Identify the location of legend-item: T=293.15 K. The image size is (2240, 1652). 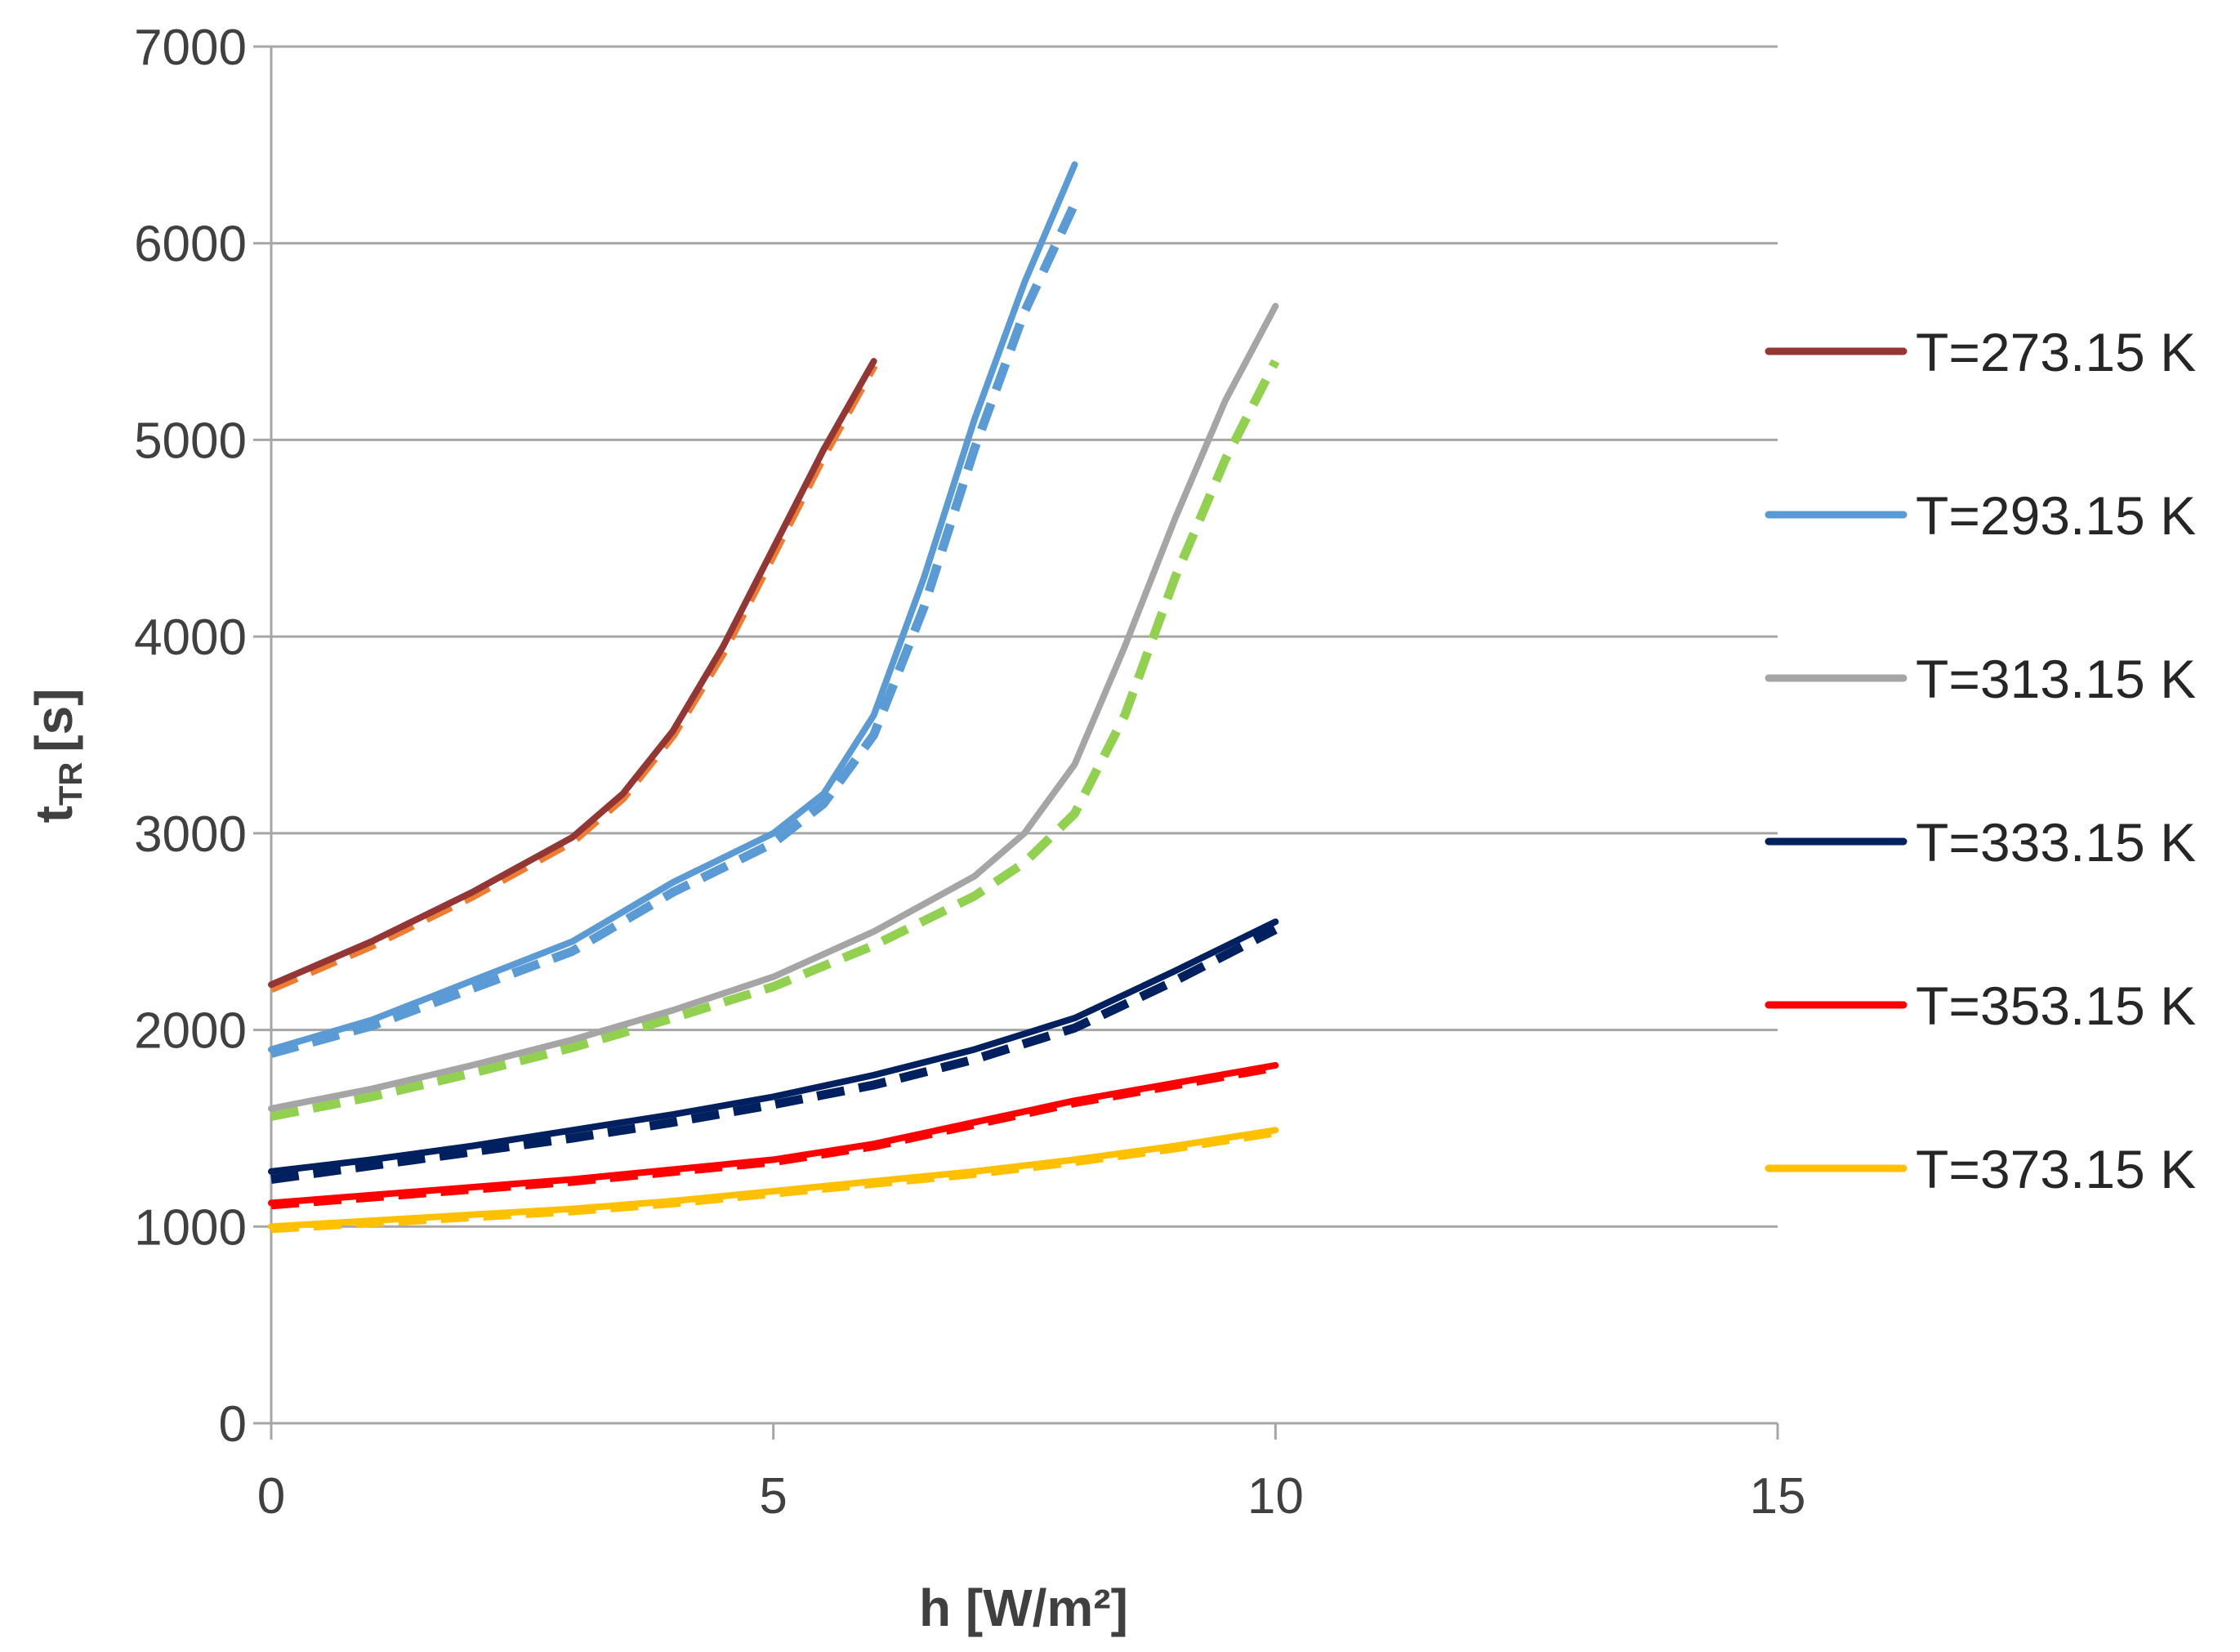
(1980, 515).